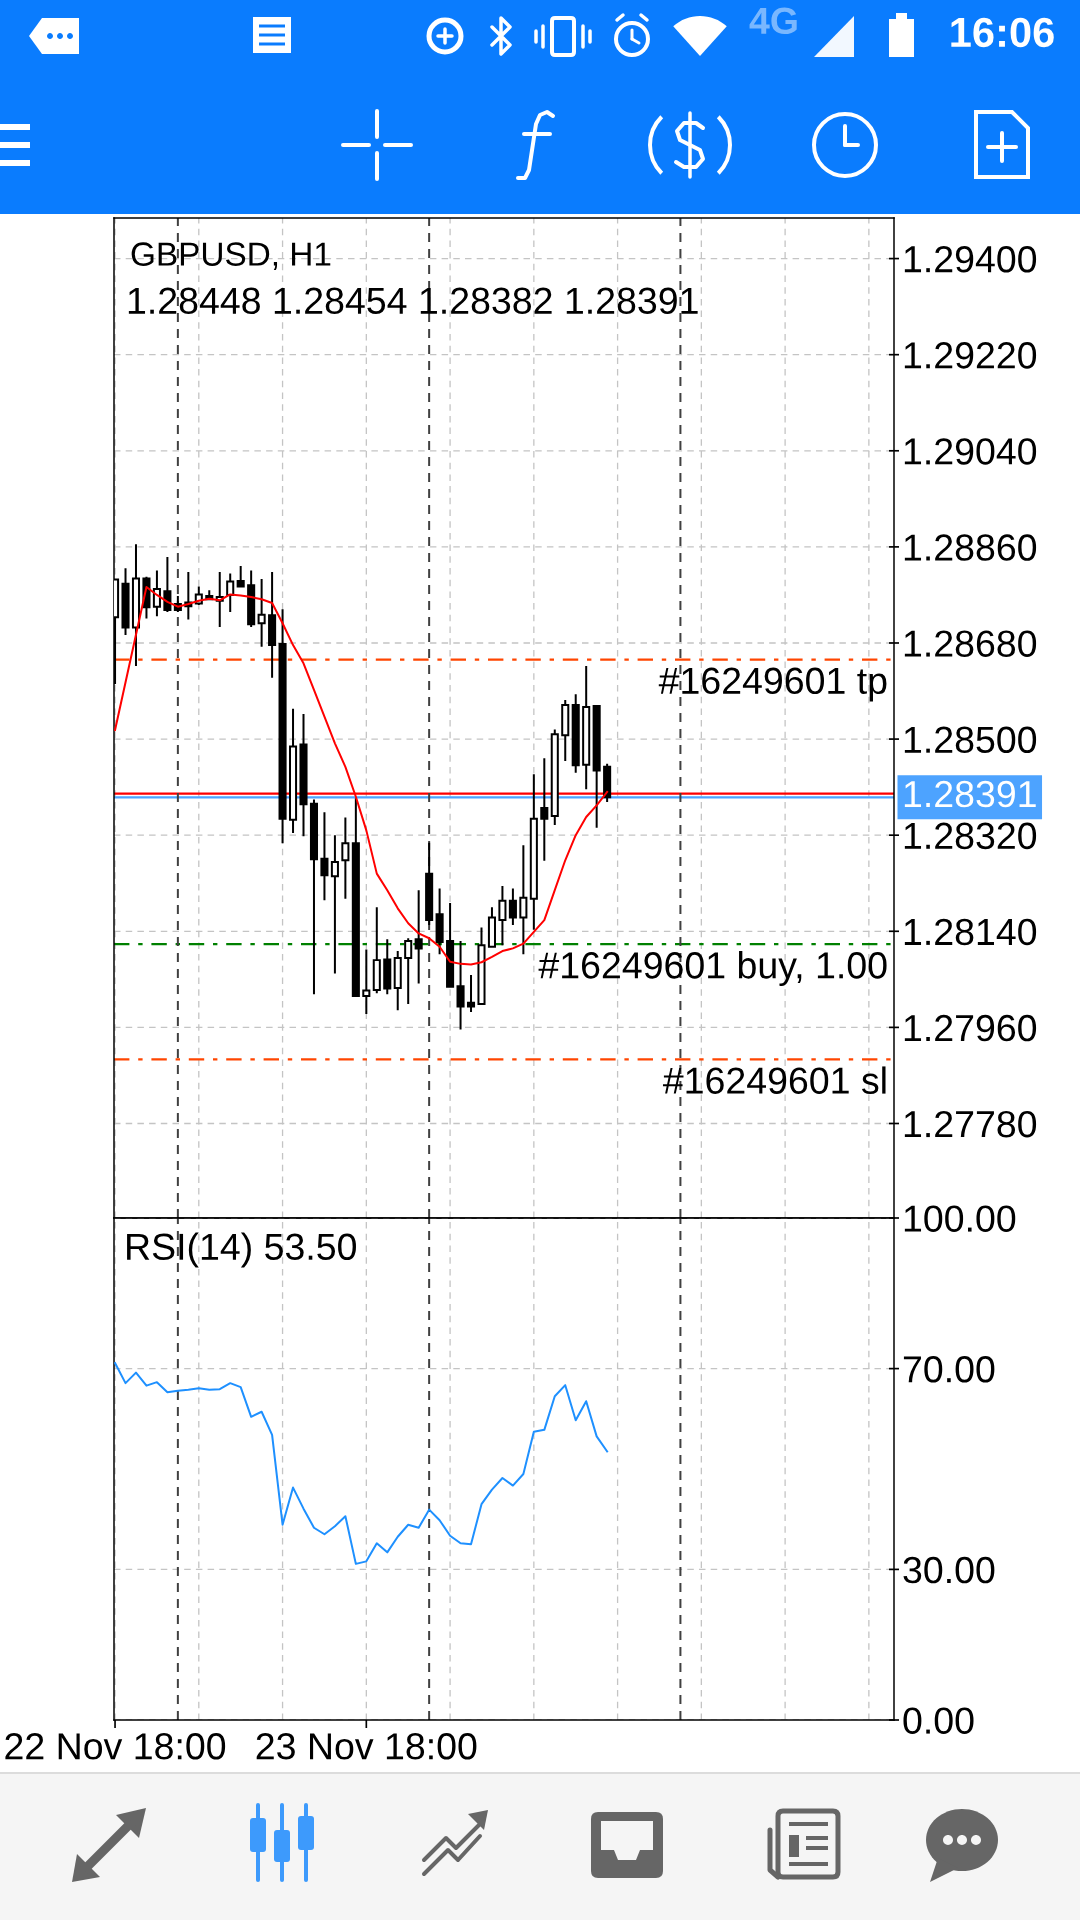  Describe the element at coordinates (772, 684) in the screenshot. I see `ref-line-label: #16249601 tp` at that location.